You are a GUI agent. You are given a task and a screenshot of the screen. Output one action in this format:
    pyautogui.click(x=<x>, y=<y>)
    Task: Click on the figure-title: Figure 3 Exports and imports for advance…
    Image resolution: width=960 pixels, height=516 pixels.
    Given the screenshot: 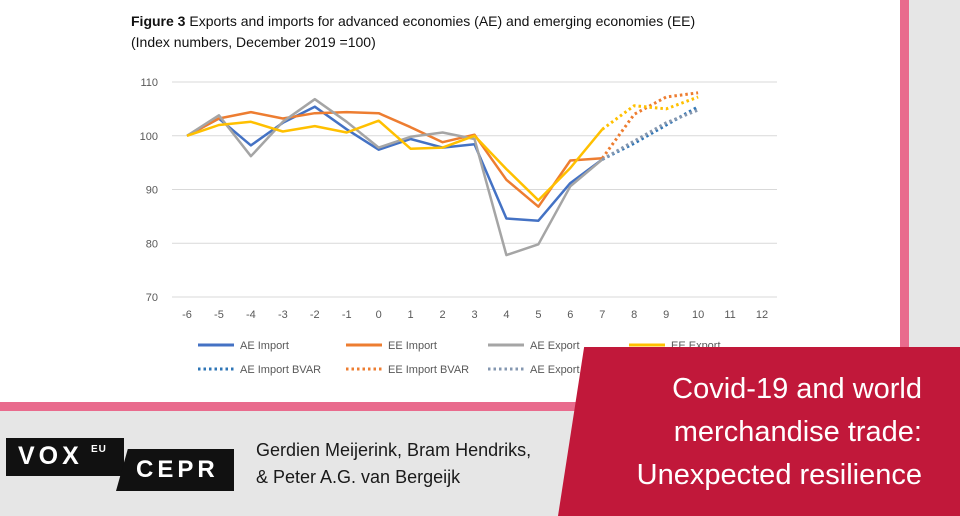 What is the action you would take?
    pyautogui.click(x=413, y=21)
    